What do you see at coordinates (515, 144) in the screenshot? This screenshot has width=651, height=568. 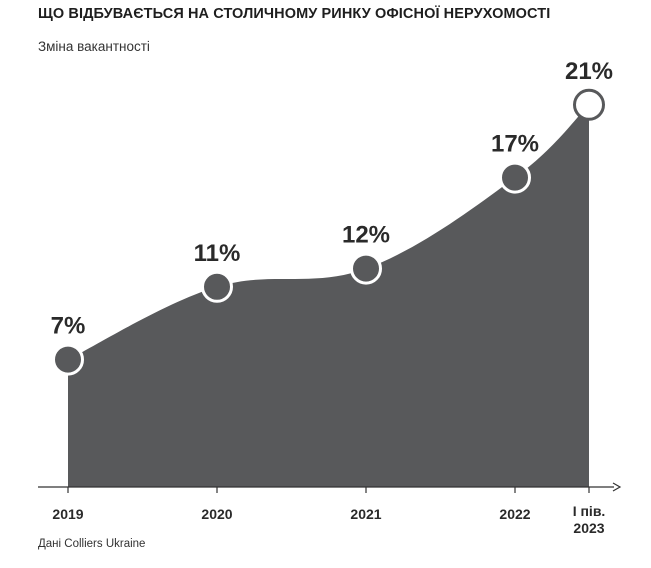 I see `data-label: 17%` at bounding box center [515, 144].